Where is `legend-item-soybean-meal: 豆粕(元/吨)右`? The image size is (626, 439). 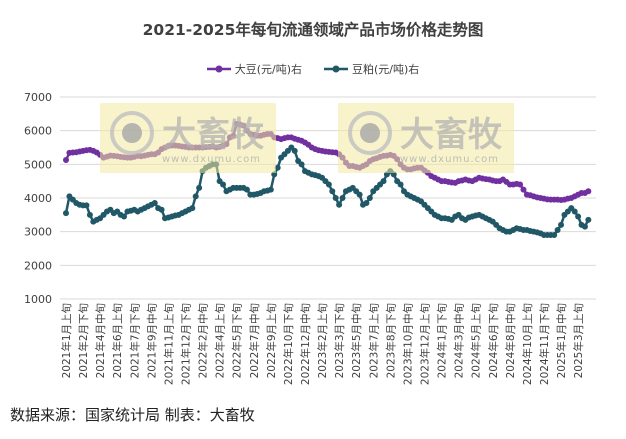
legend-item-soybean-meal: 豆粕(元/吨)右 is located at coordinates (371, 69).